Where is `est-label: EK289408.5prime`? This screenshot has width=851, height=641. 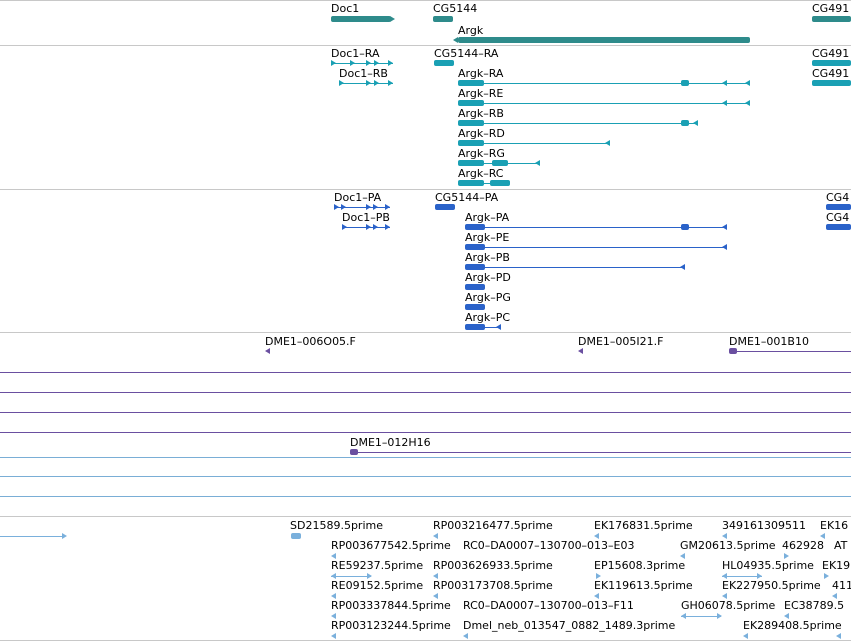 est-label: EK289408.5prime is located at coordinates (792, 625).